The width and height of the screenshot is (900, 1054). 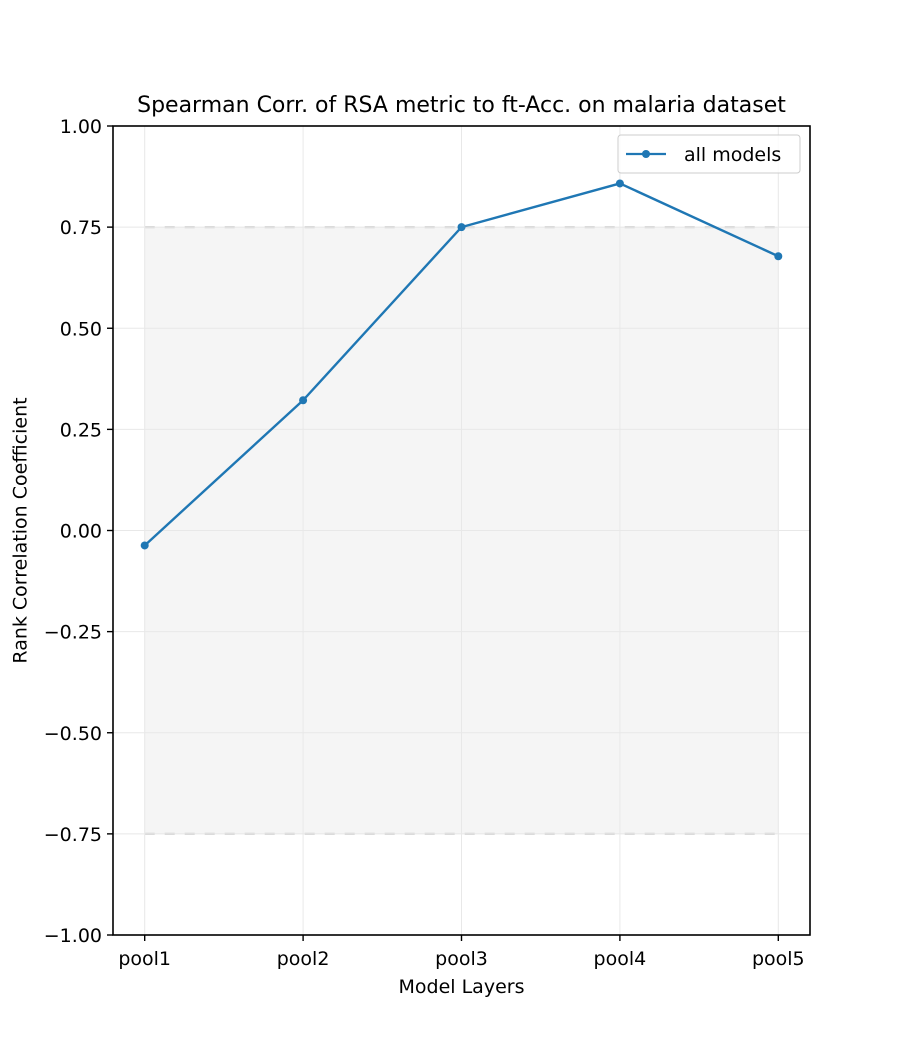 What do you see at coordinates (462, 987) in the screenshot?
I see `x-axis-label: Model Layers` at bounding box center [462, 987].